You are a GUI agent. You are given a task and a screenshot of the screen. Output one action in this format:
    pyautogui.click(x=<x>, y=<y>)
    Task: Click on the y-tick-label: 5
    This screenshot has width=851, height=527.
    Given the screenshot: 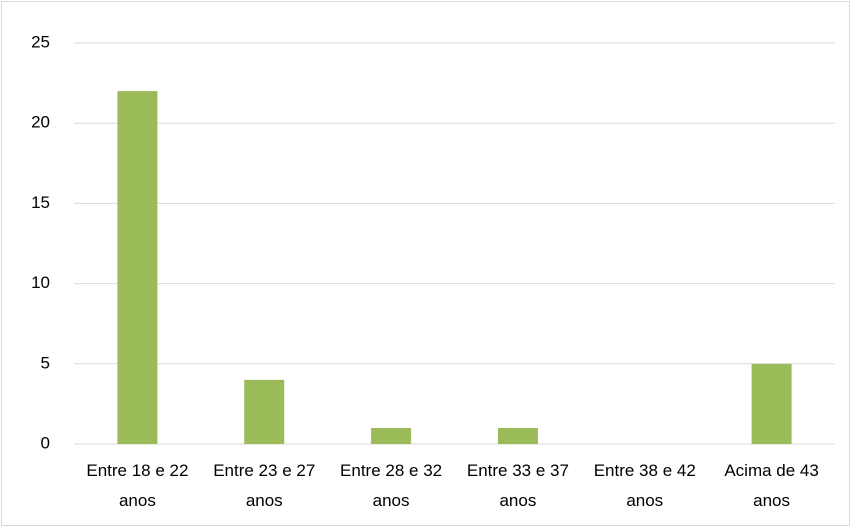 What is the action you would take?
    pyautogui.click(x=45, y=362)
    